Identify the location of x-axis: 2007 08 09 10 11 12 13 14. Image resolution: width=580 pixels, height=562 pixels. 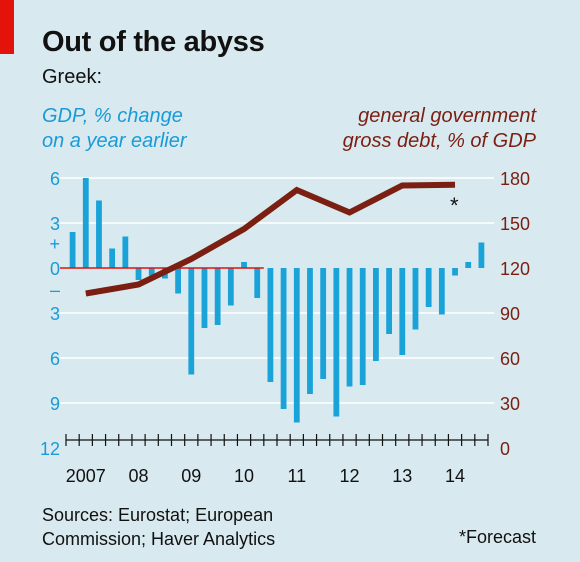
(277, 460).